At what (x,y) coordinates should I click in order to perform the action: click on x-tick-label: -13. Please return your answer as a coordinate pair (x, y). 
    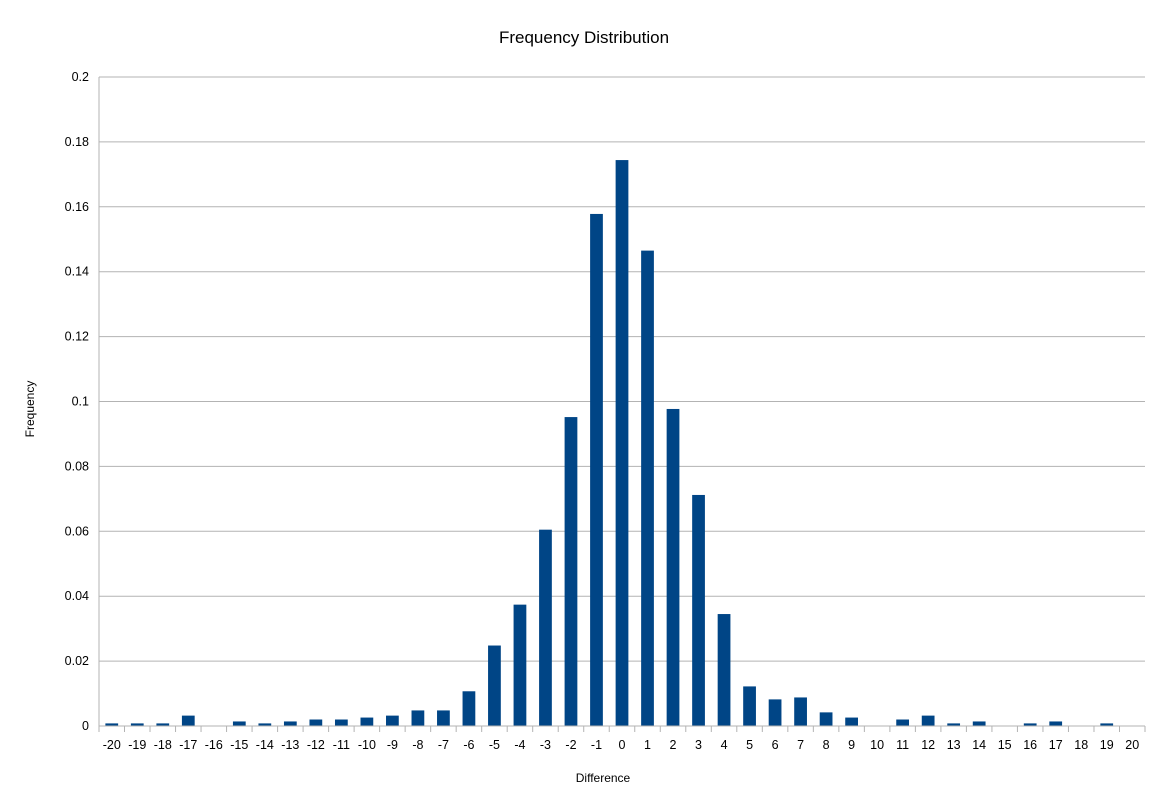
    Looking at the image, I should click on (290, 745).